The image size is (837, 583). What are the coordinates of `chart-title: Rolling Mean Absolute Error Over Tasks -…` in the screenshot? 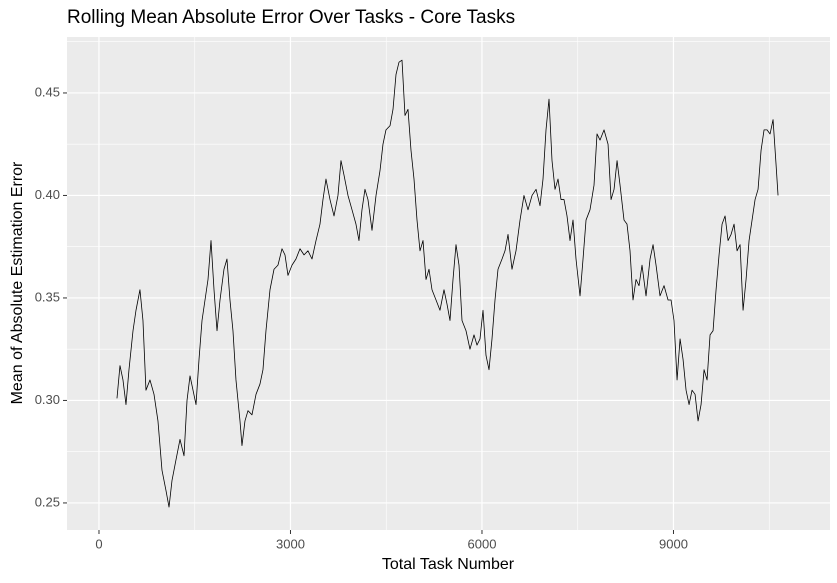 It's located at (291, 17).